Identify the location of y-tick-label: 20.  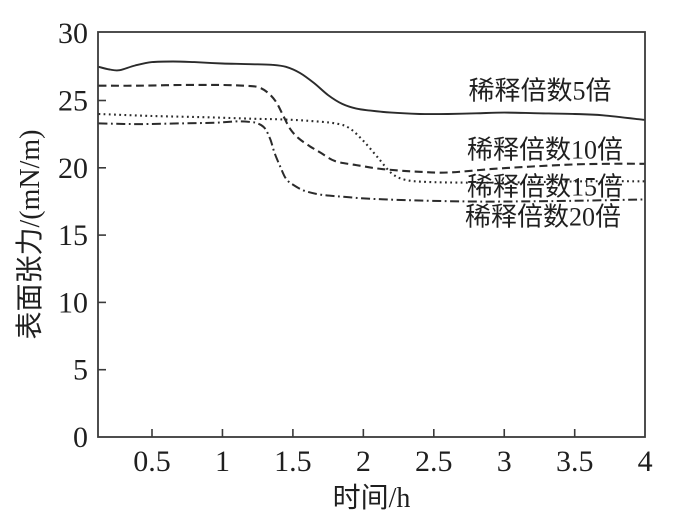
(73, 168).